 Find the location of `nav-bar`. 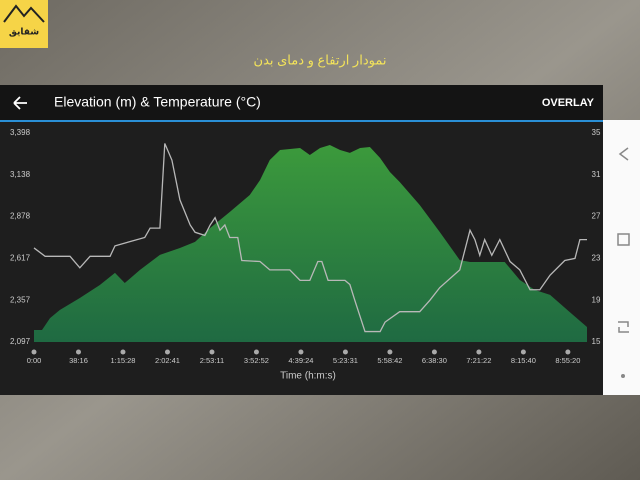

nav-bar is located at coordinates (621, 257).